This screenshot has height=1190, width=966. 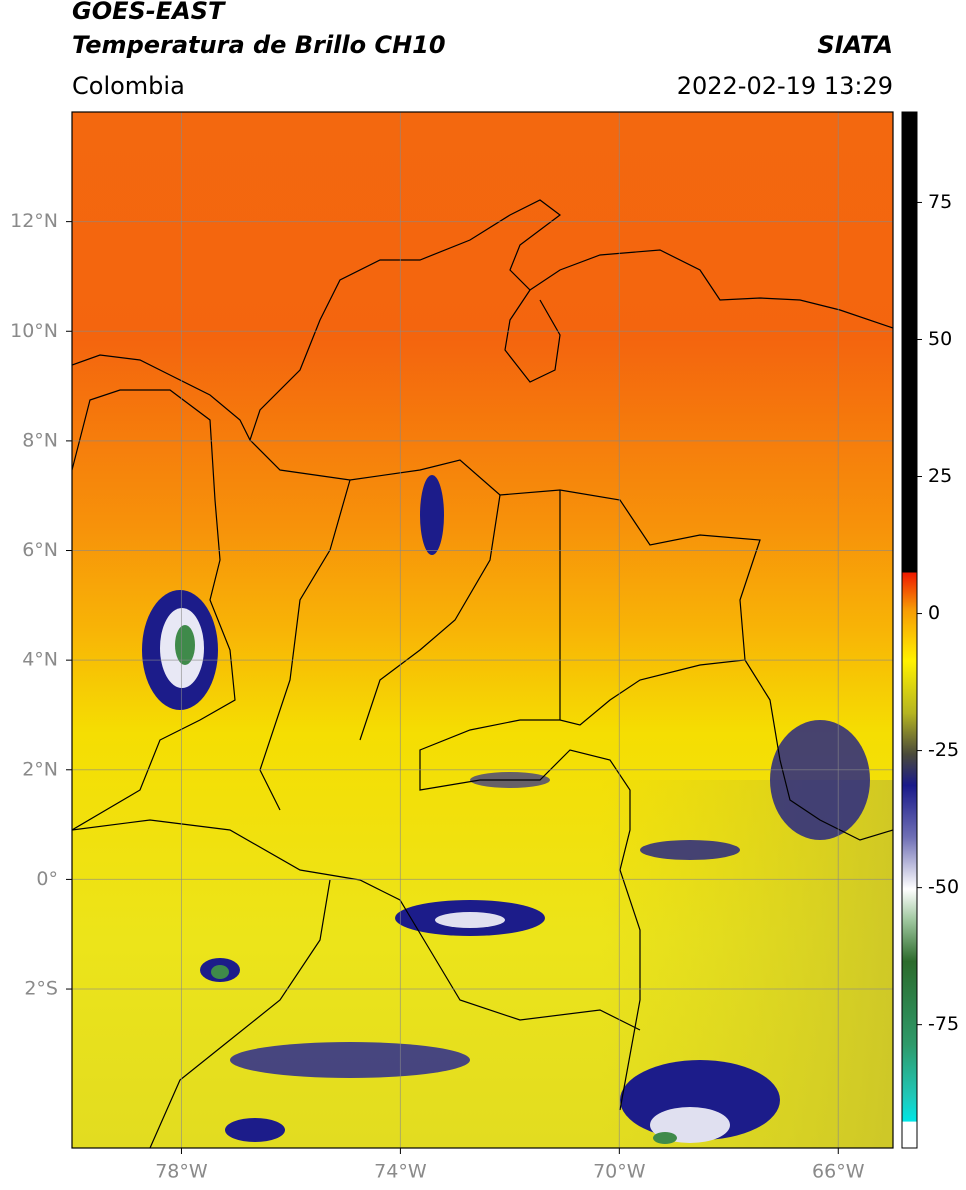 I want to click on x-tick-label: 66°W, so click(x=838, y=1172).